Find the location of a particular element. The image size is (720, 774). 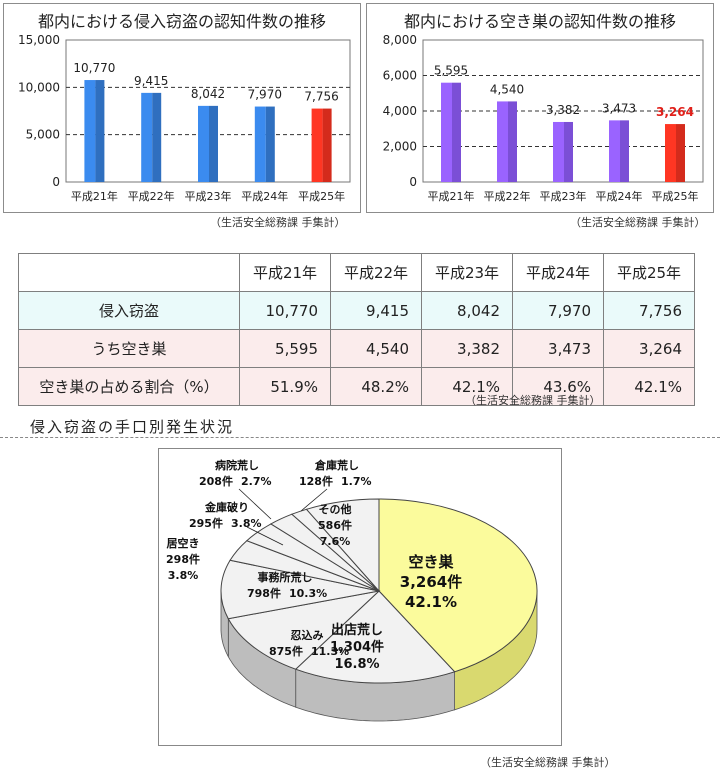

table-cell: 51.9% is located at coordinates (285, 386).